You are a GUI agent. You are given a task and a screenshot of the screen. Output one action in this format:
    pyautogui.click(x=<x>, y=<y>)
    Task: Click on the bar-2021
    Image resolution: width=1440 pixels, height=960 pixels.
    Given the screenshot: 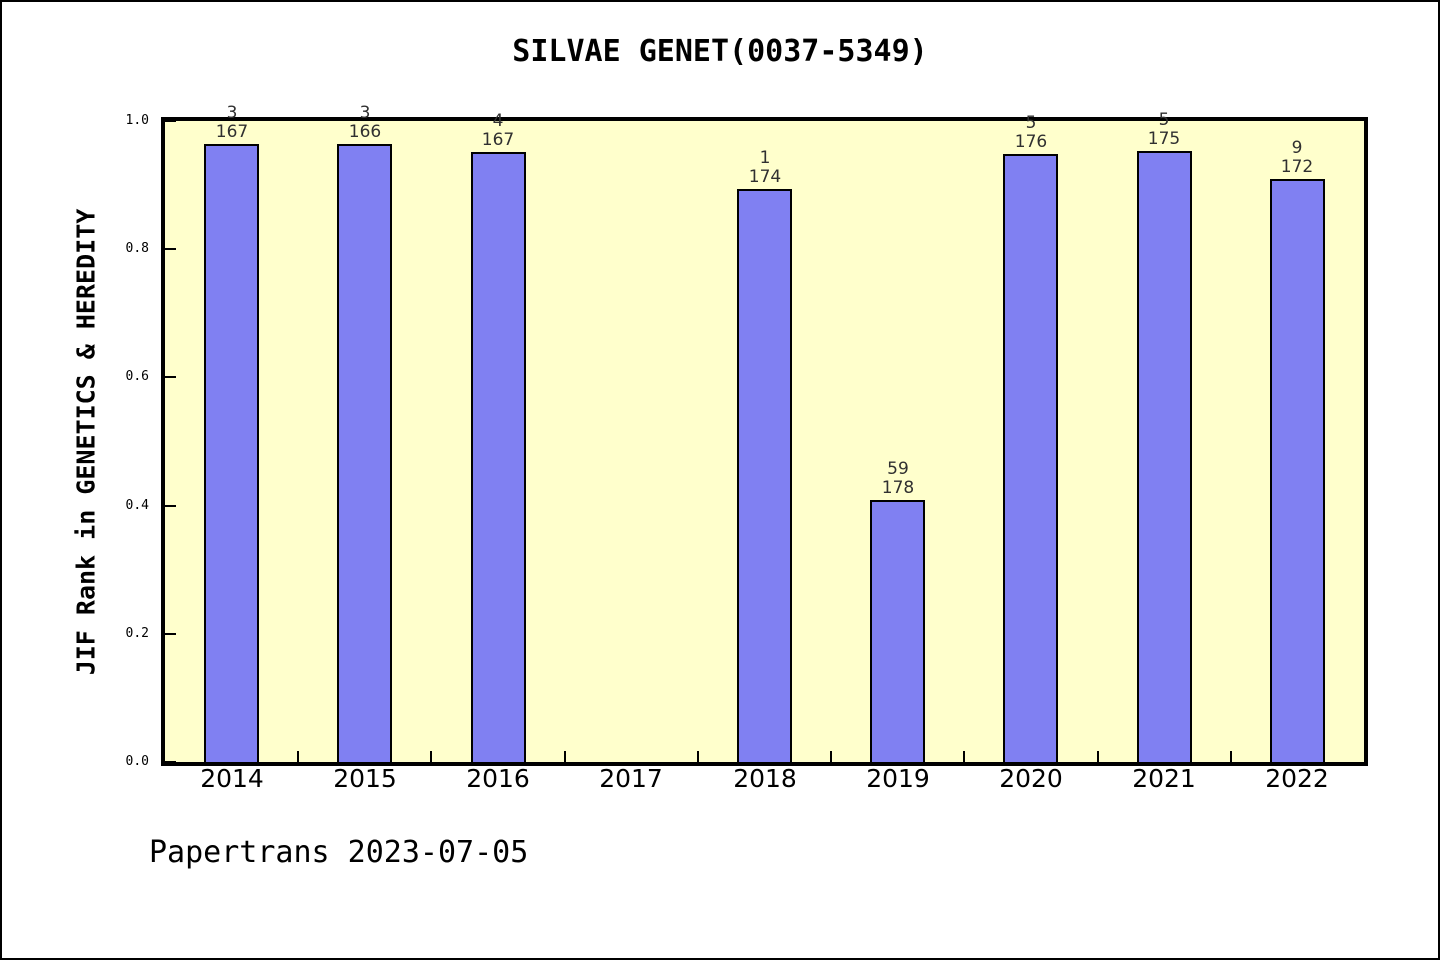 What is the action you would take?
    pyautogui.click(x=1164, y=456)
    